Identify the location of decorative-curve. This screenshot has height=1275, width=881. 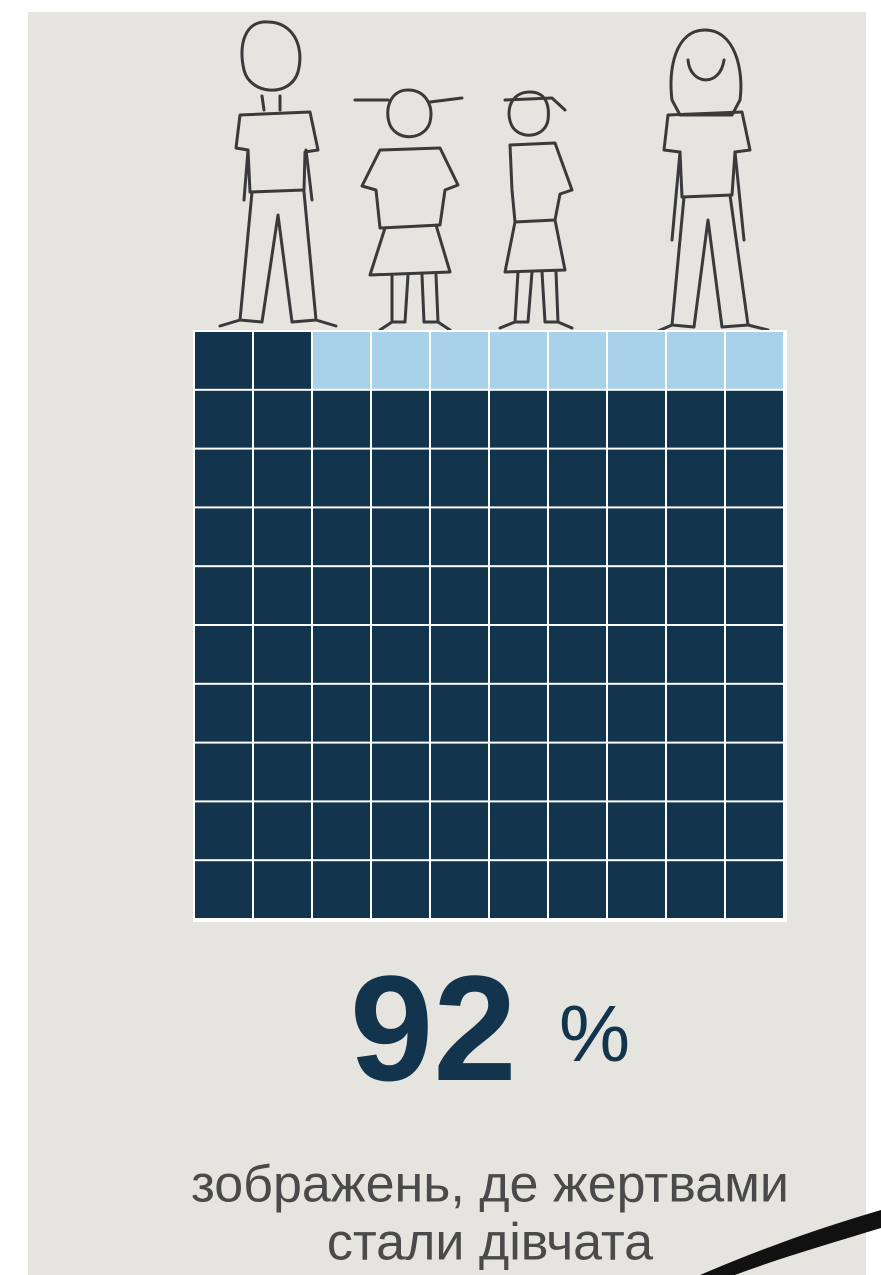
(790, 1242).